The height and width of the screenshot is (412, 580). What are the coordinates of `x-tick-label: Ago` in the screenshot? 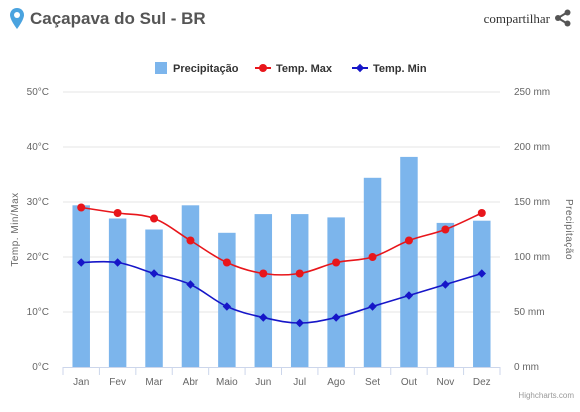 It's located at (336, 382).